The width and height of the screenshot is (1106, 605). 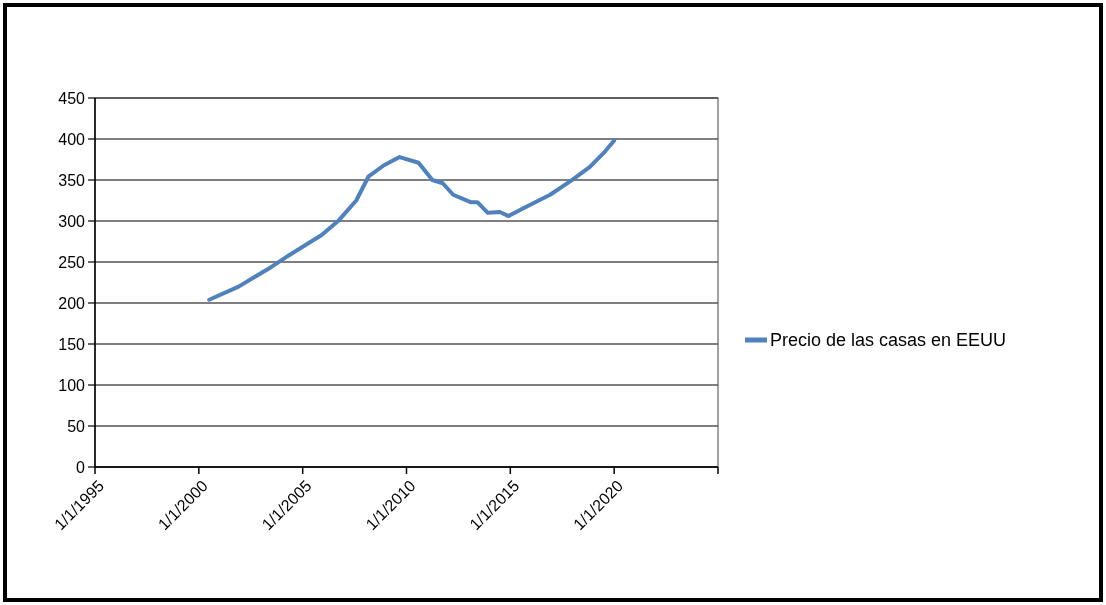 I want to click on y-tick-label: 300, so click(x=72, y=221).